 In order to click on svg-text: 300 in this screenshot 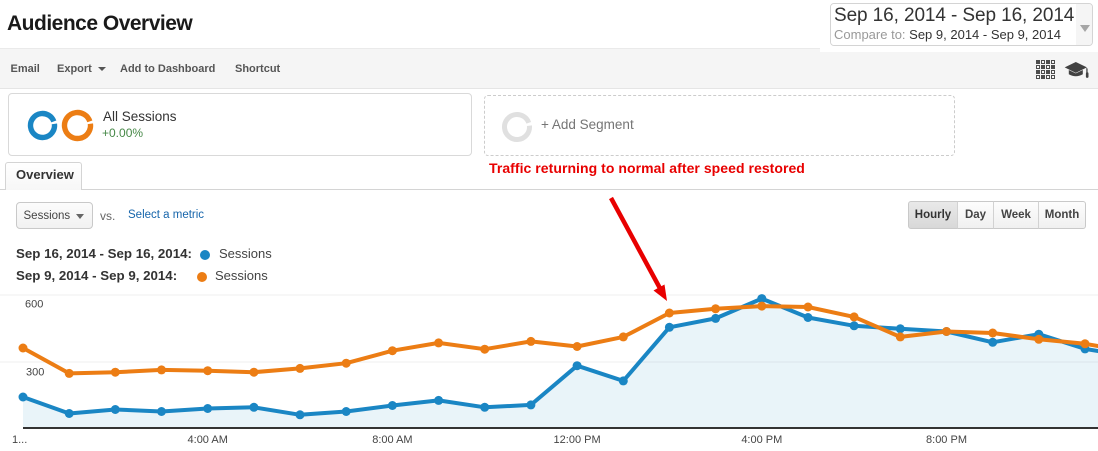, I will do `click(35, 373)`.